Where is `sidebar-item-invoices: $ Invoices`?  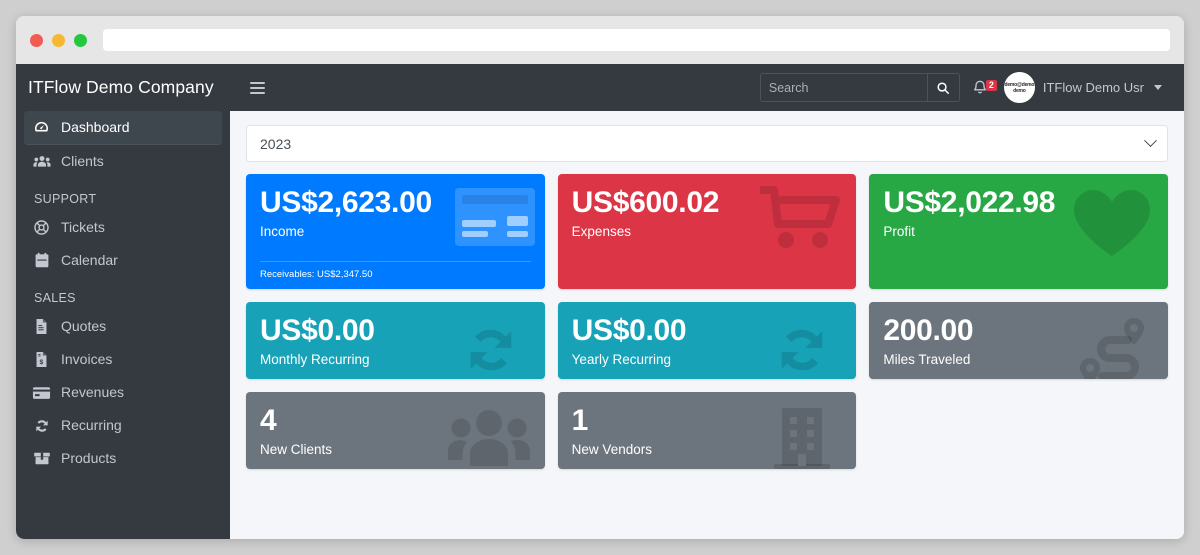 sidebar-item-invoices: $ Invoices is located at coordinates (123, 359).